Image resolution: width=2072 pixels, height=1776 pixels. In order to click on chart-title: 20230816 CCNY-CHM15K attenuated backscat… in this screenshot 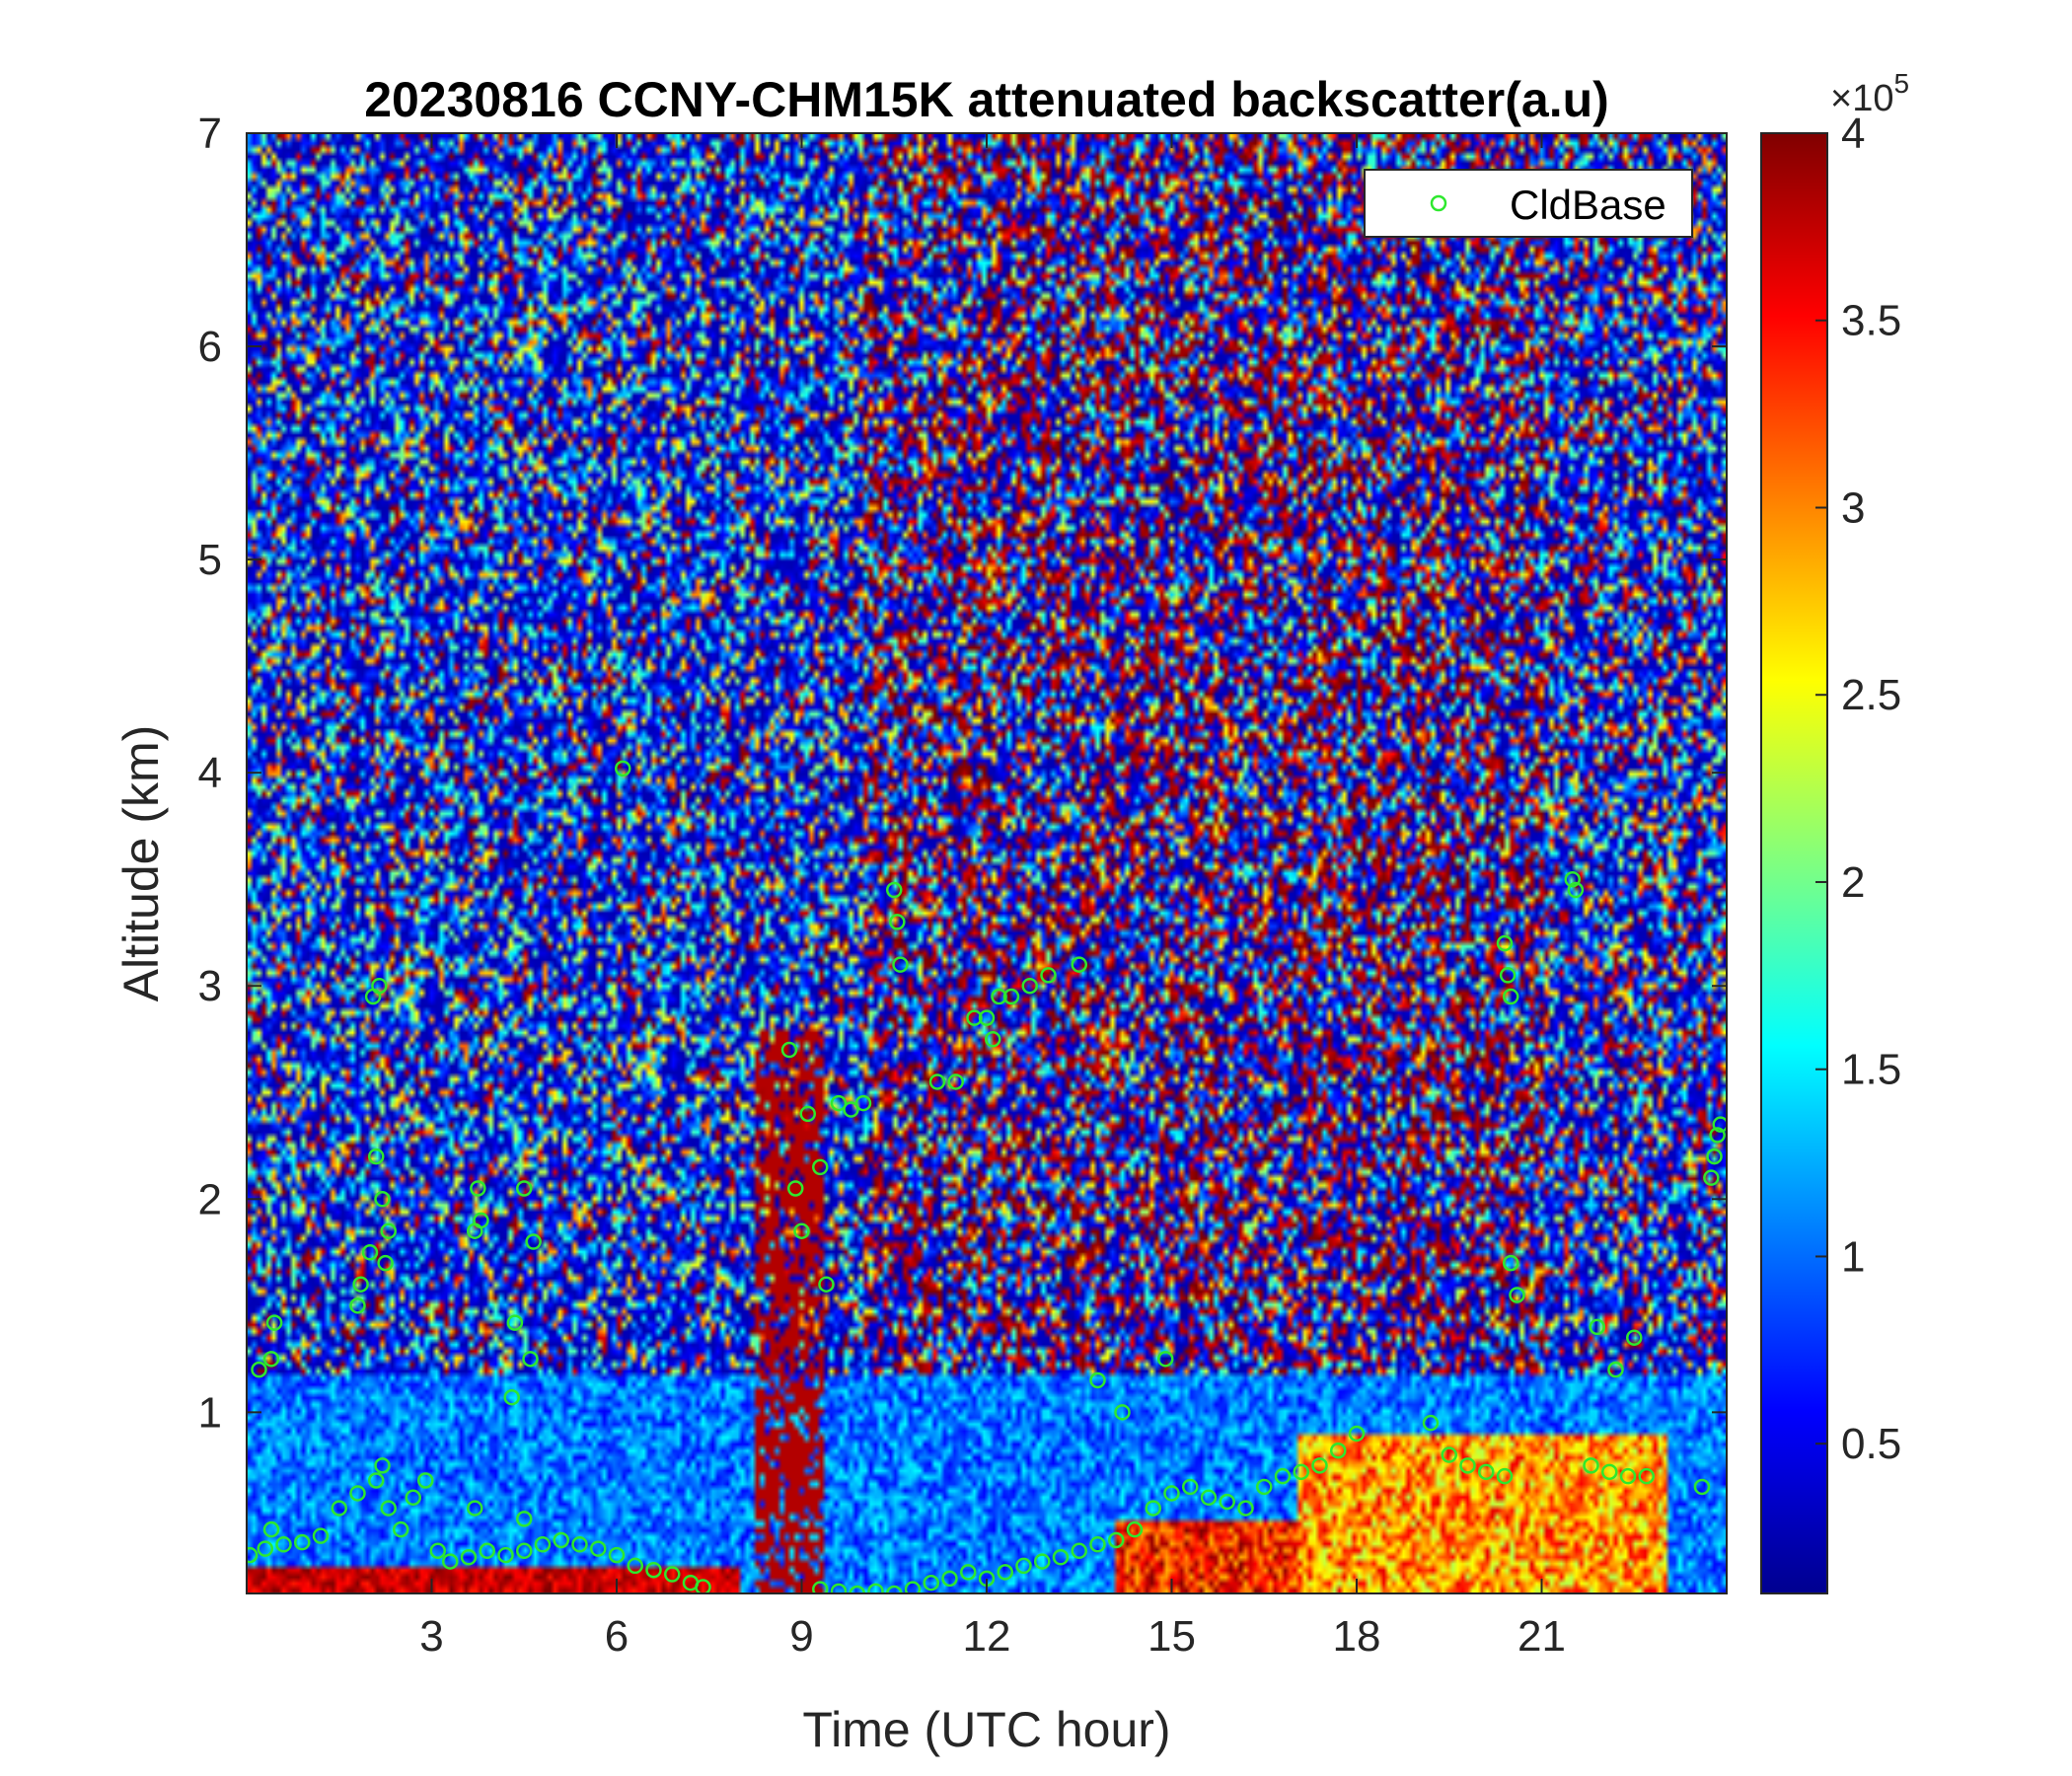, I will do `click(987, 99)`.